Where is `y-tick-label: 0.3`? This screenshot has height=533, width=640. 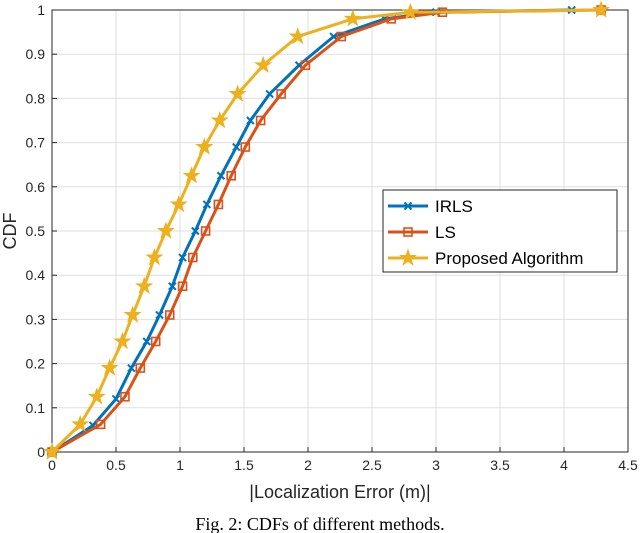 y-tick-label: 0.3 is located at coordinates (36, 319).